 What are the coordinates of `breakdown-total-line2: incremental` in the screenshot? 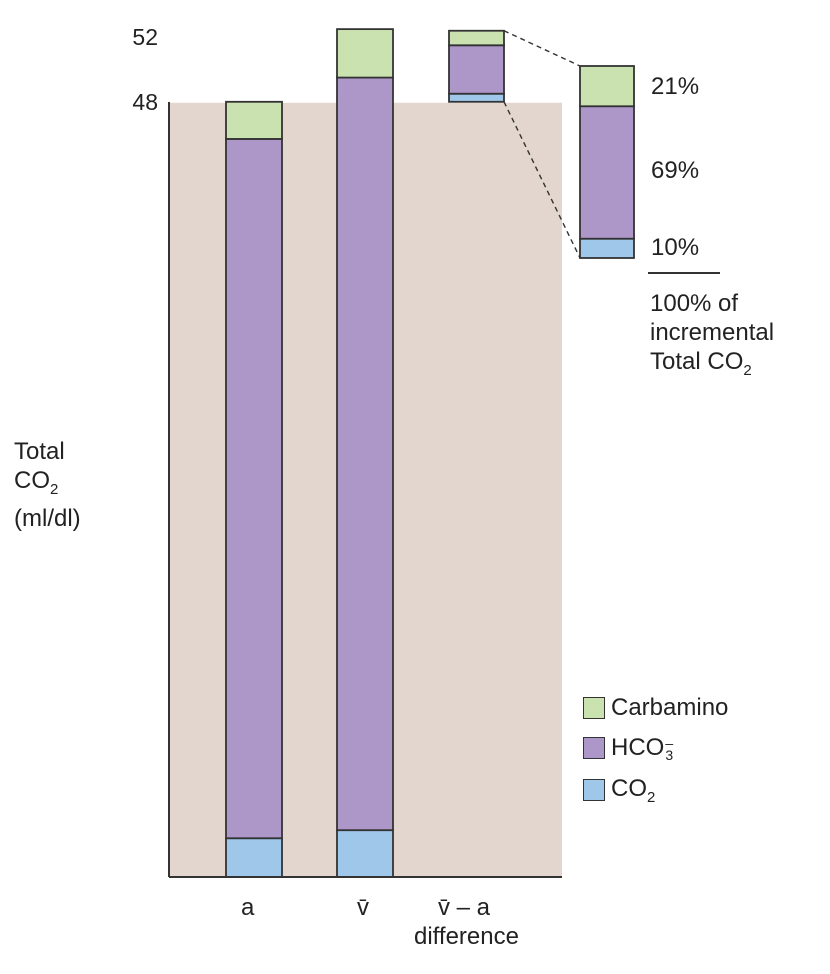 It's located at (712, 332).